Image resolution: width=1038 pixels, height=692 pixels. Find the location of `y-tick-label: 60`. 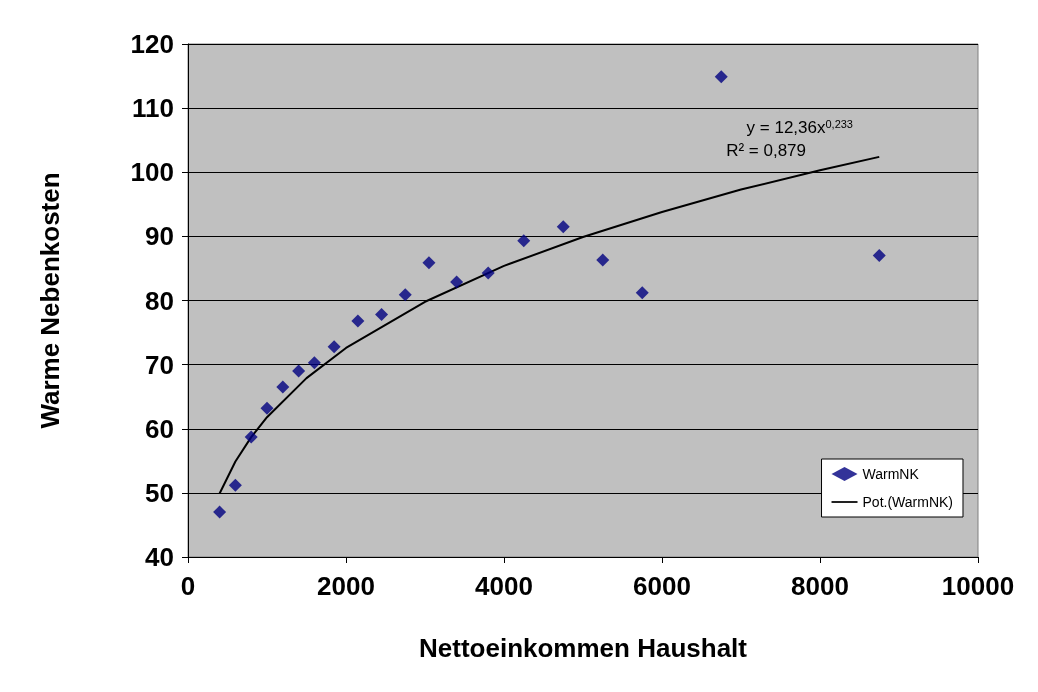

y-tick-label: 60 is located at coordinates (159, 428).